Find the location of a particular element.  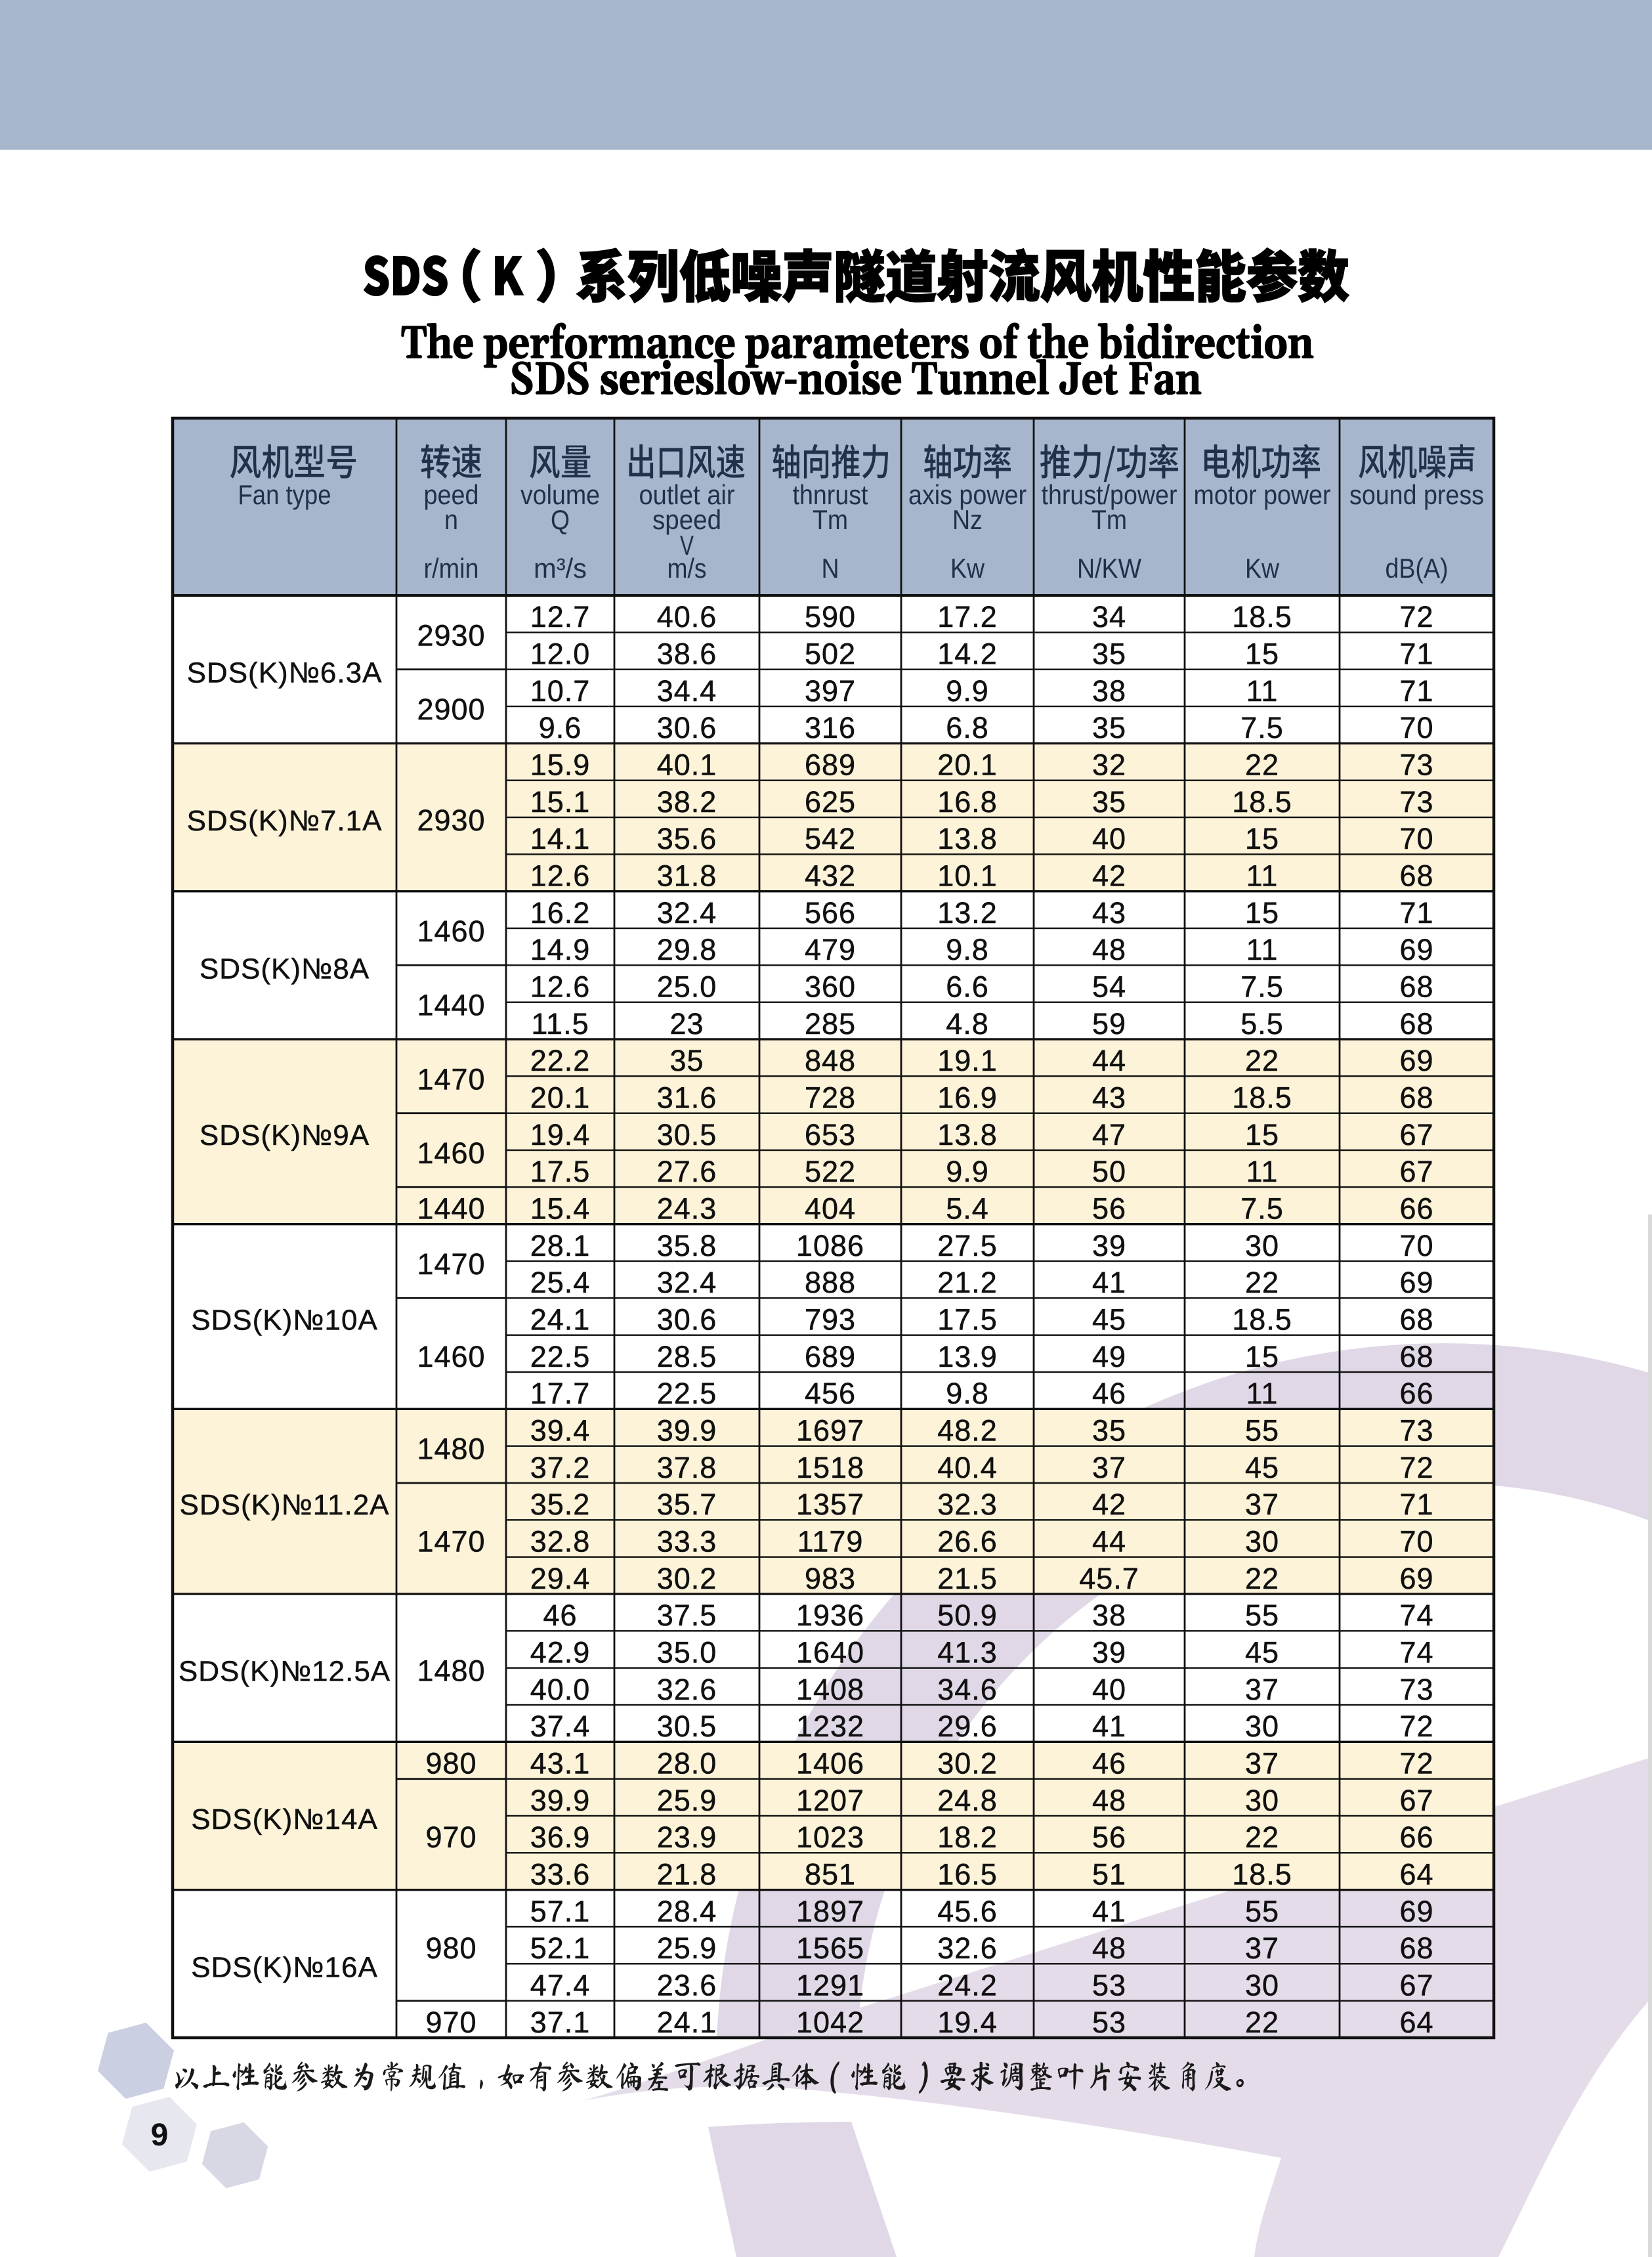

svg-text: 37.5 is located at coordinates (687, 1615).